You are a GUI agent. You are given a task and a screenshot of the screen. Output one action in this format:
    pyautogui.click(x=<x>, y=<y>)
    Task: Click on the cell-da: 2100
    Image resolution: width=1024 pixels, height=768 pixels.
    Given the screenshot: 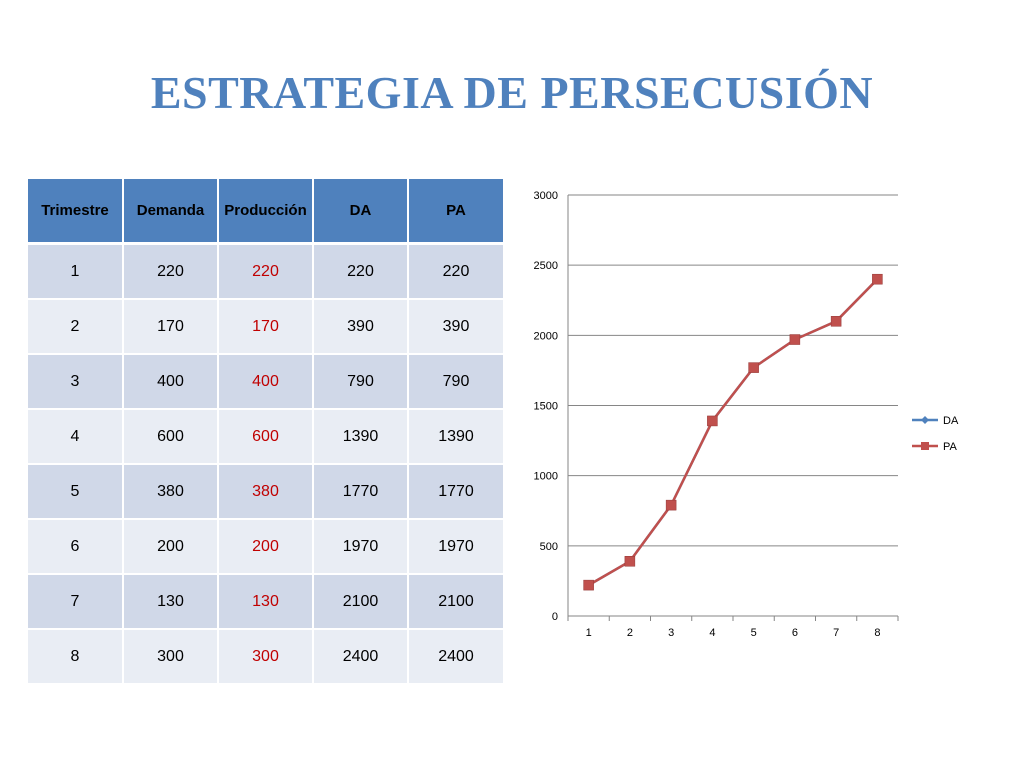 What is the action you would take?
    pyautogui.click(x=361, y=602)
    